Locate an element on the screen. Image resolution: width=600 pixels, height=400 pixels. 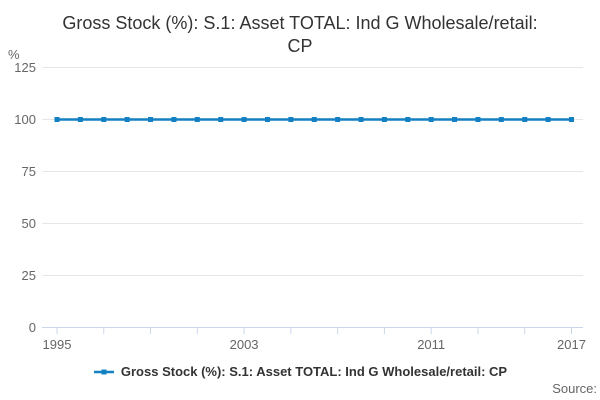
chart-title-line2: CP is located at coordinates (300, 46).